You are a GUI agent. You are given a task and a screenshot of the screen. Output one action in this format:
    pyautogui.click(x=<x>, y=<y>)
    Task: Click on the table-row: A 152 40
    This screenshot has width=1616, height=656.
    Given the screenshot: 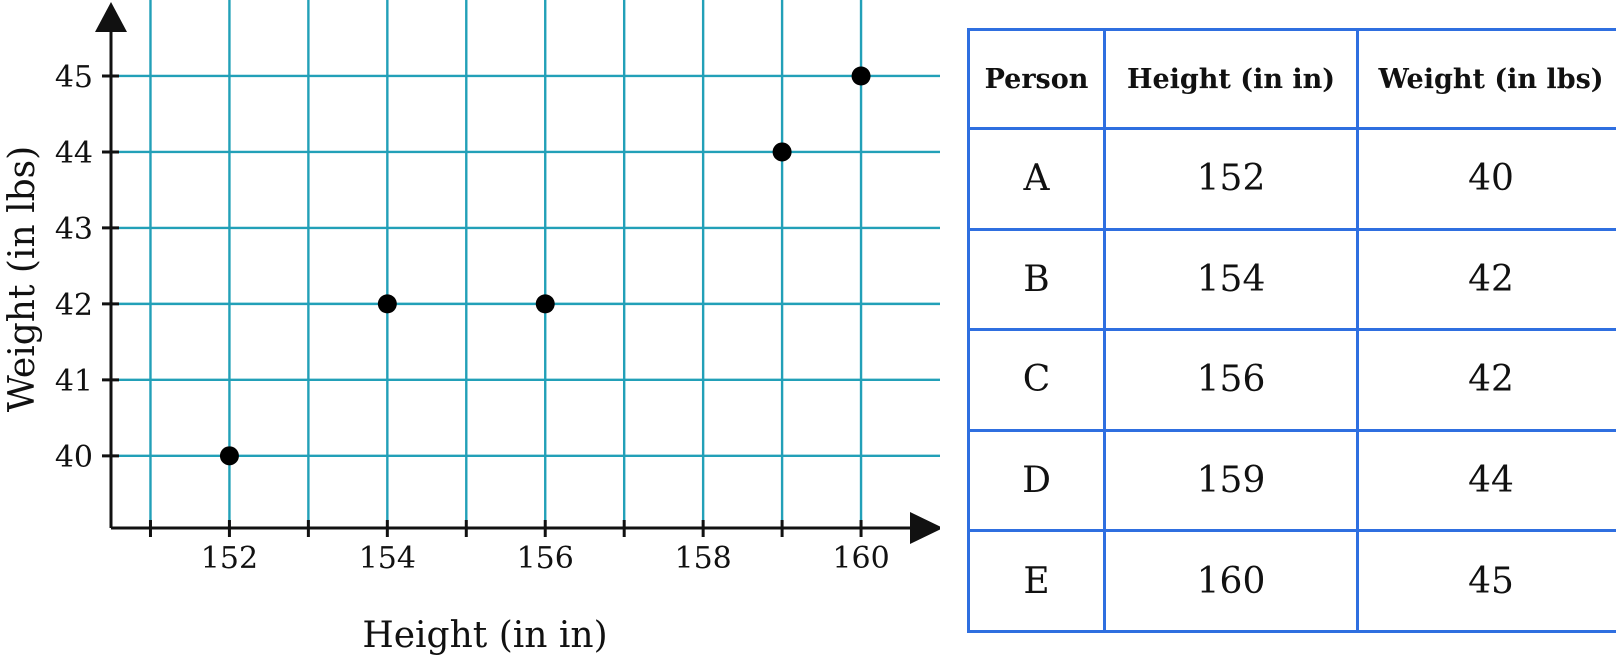 What is the action you would take?
    pyautogui.click(x=1291, y=179)
    